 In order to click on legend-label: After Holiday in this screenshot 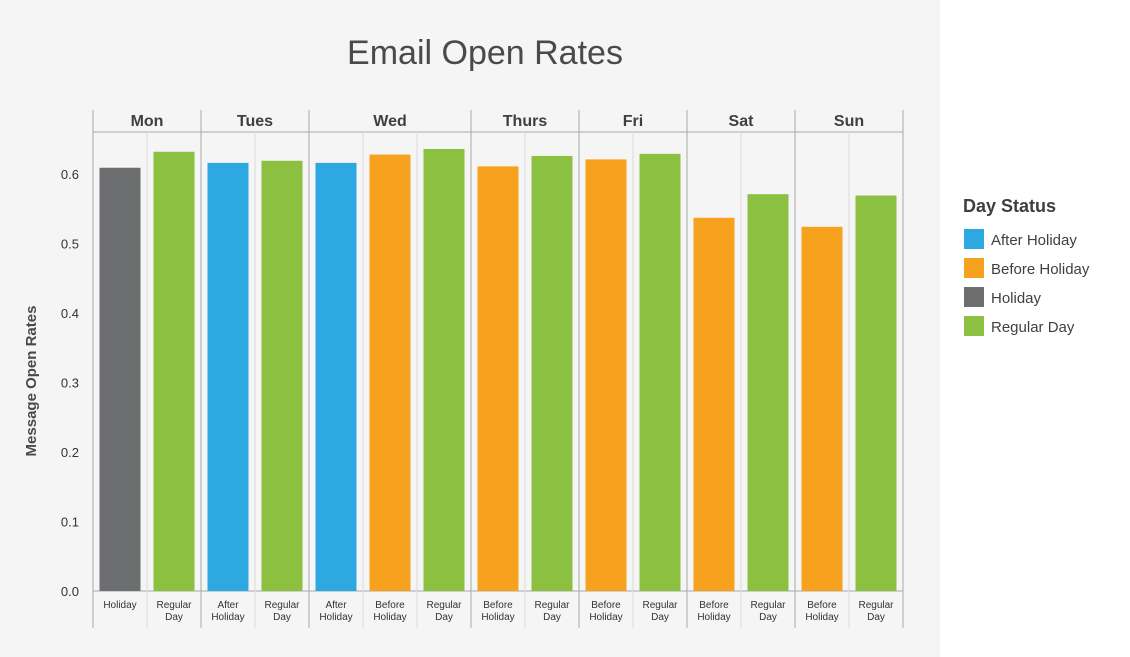, I will do `click(1034, 240)`.